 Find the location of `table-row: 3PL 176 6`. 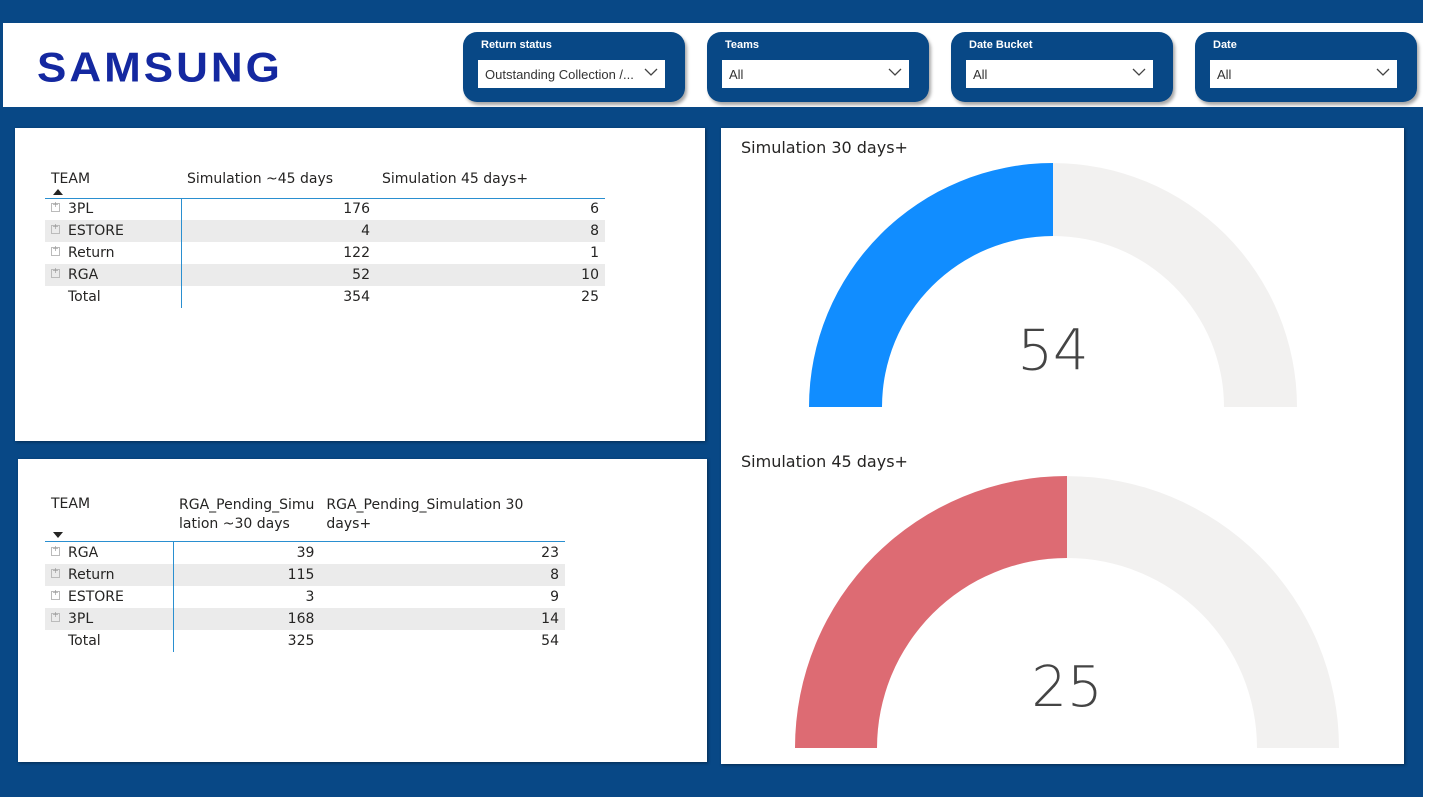

table-row: 3PL 176 6 is located at coordinates (325, 209).